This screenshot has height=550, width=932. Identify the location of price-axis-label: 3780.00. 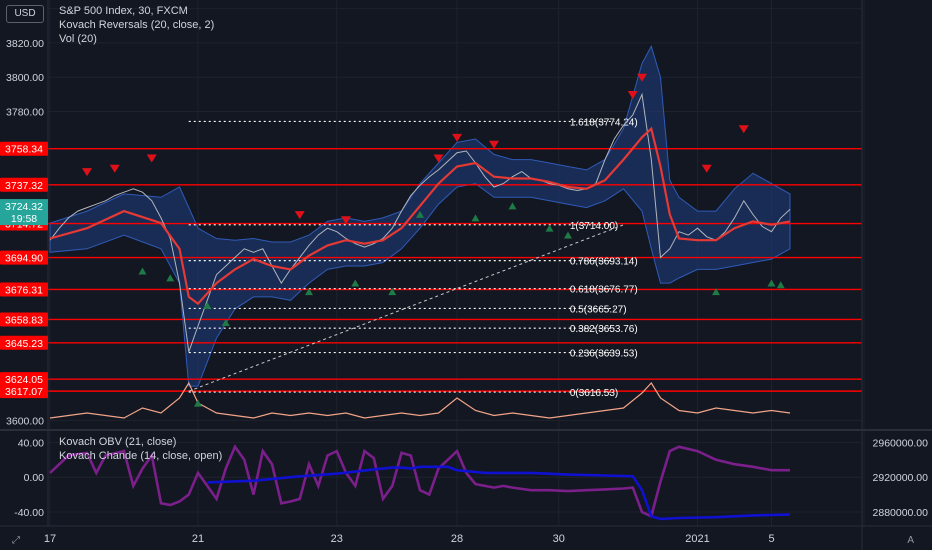
(25, 113).